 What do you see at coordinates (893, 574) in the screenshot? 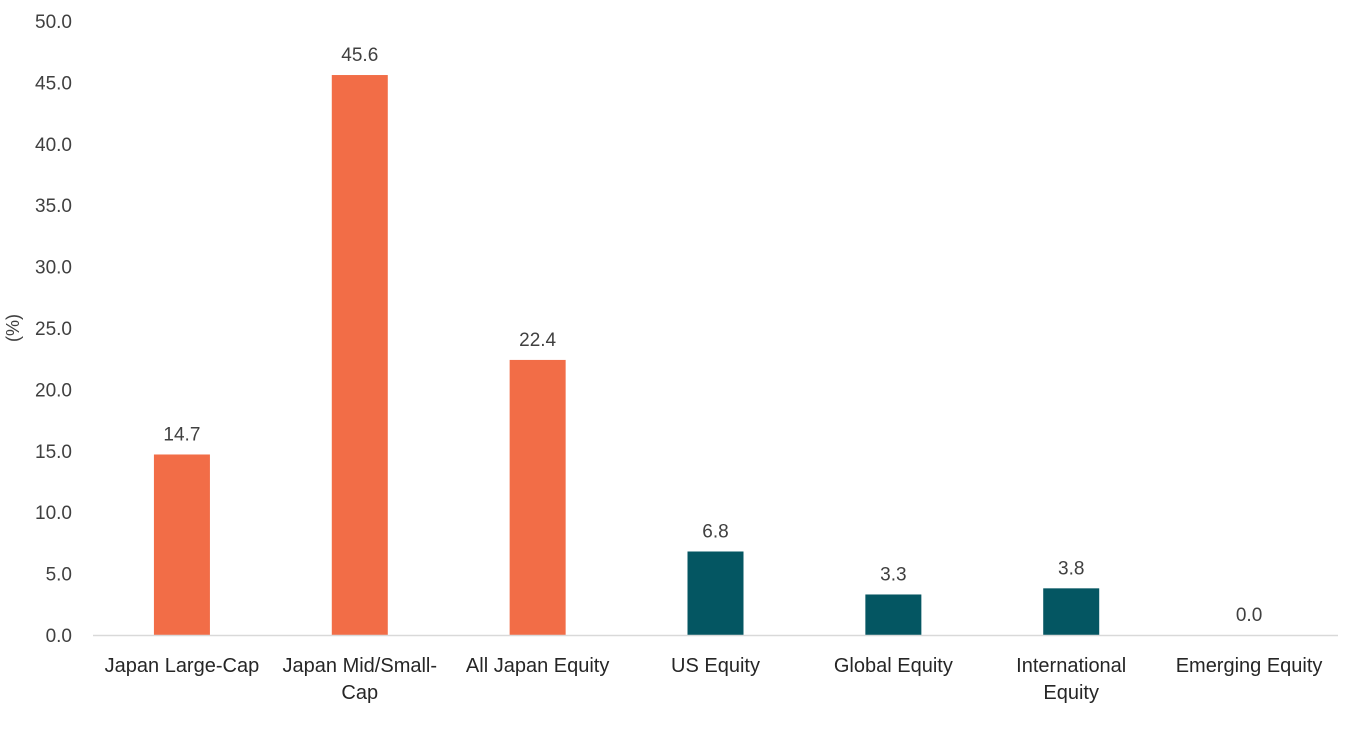
I see `data-label: 3.3` at bounding box center [893, 574].